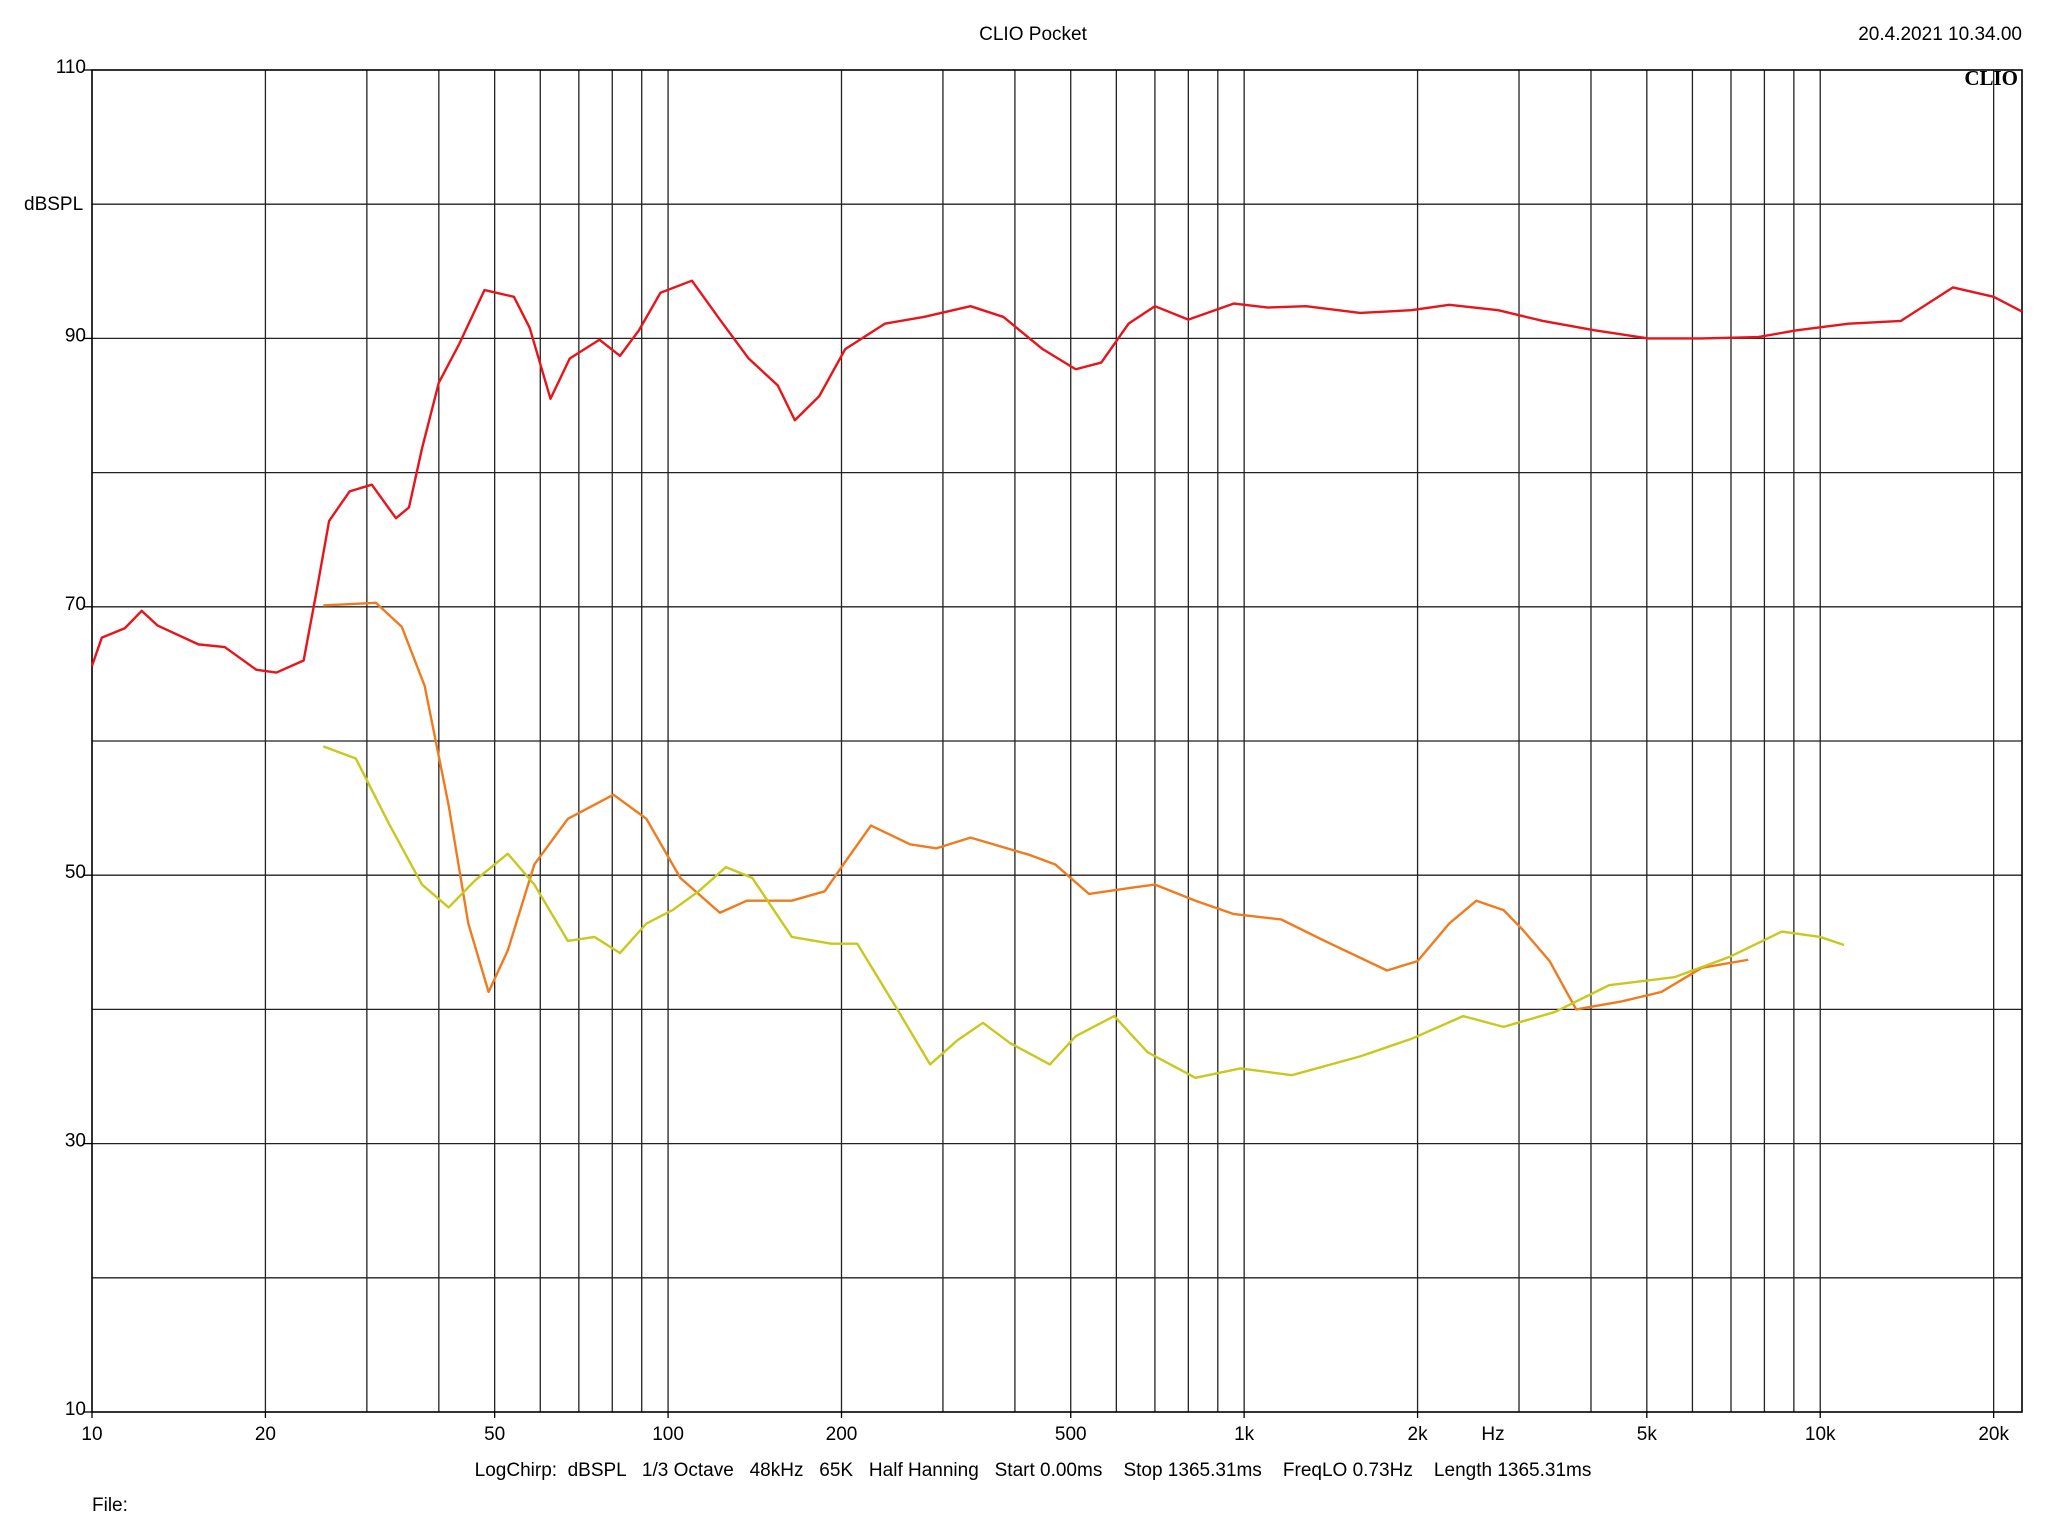  I want to click on x-tick-label: 100, so click(668, 1434).